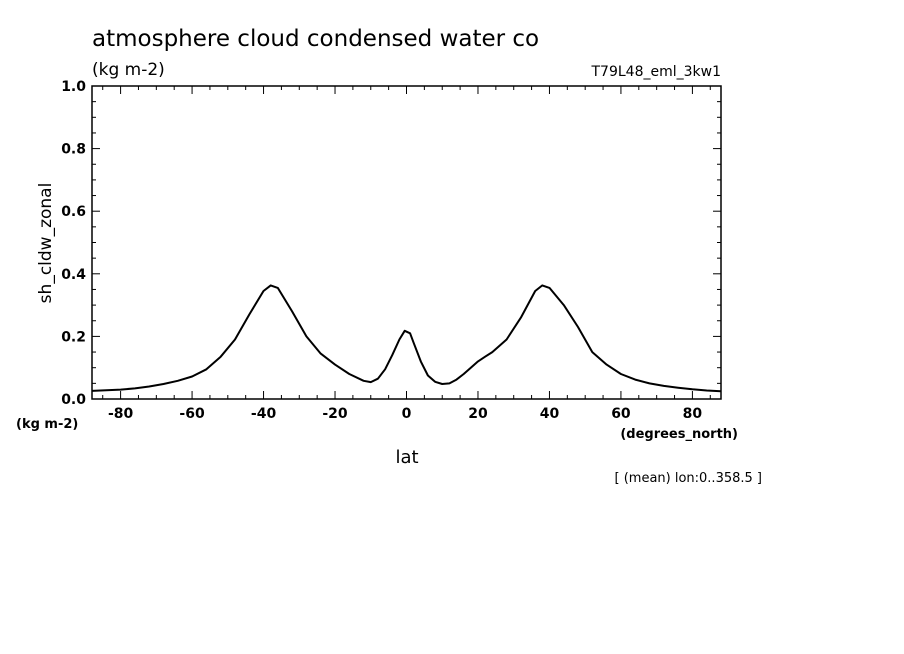 The width and height of the screenshot is (904, 654). I want to click on x-tick-label: -20, so click(335, 414).